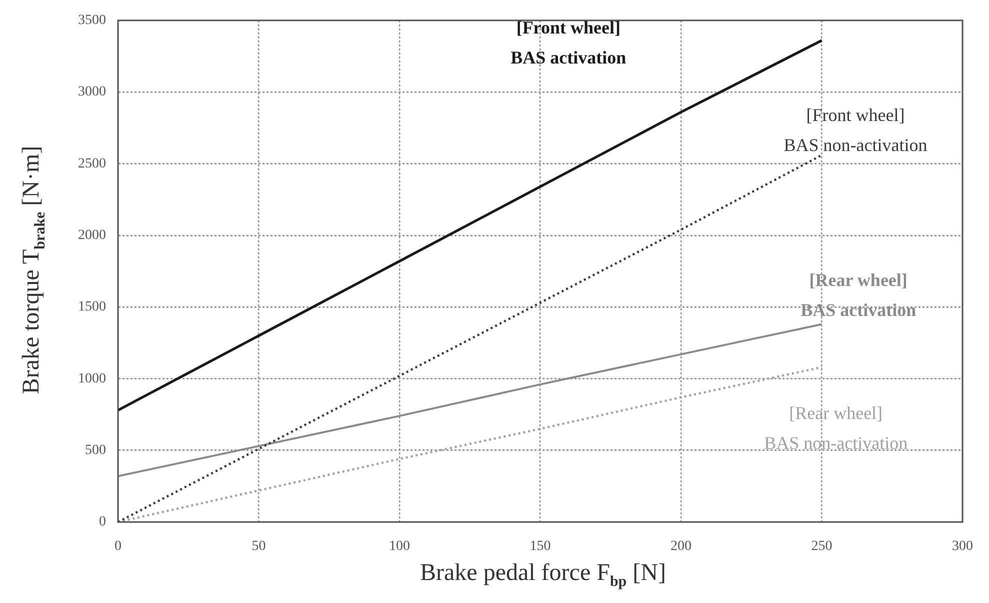 The height and width of the screenshot is (603, 989). What do you see at coordinates (681, 546) in the screenshot?
I see `x-tick-label: 200` at bounding box center [681, 546].